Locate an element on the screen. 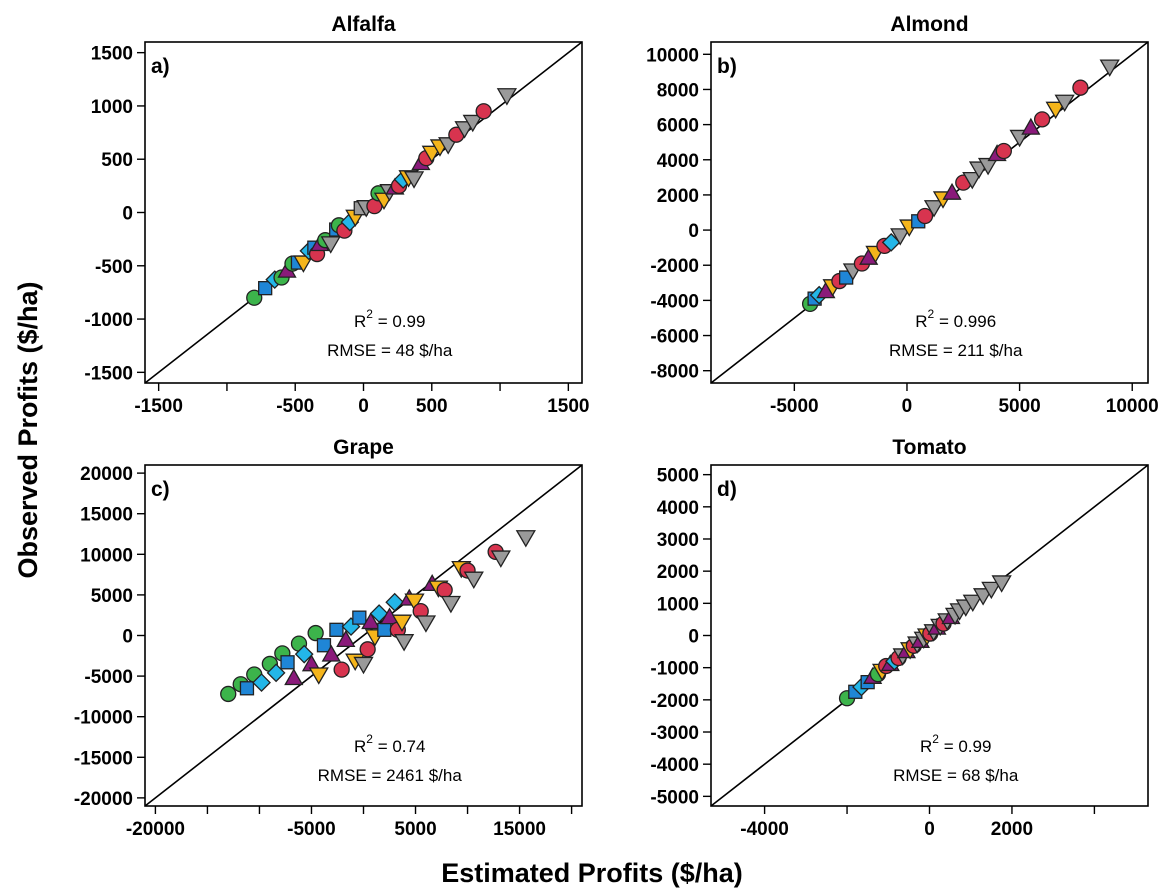 The height and width of the screenshot is (890, 1158). panel-letter: b) is located at coordinates (727, 66).